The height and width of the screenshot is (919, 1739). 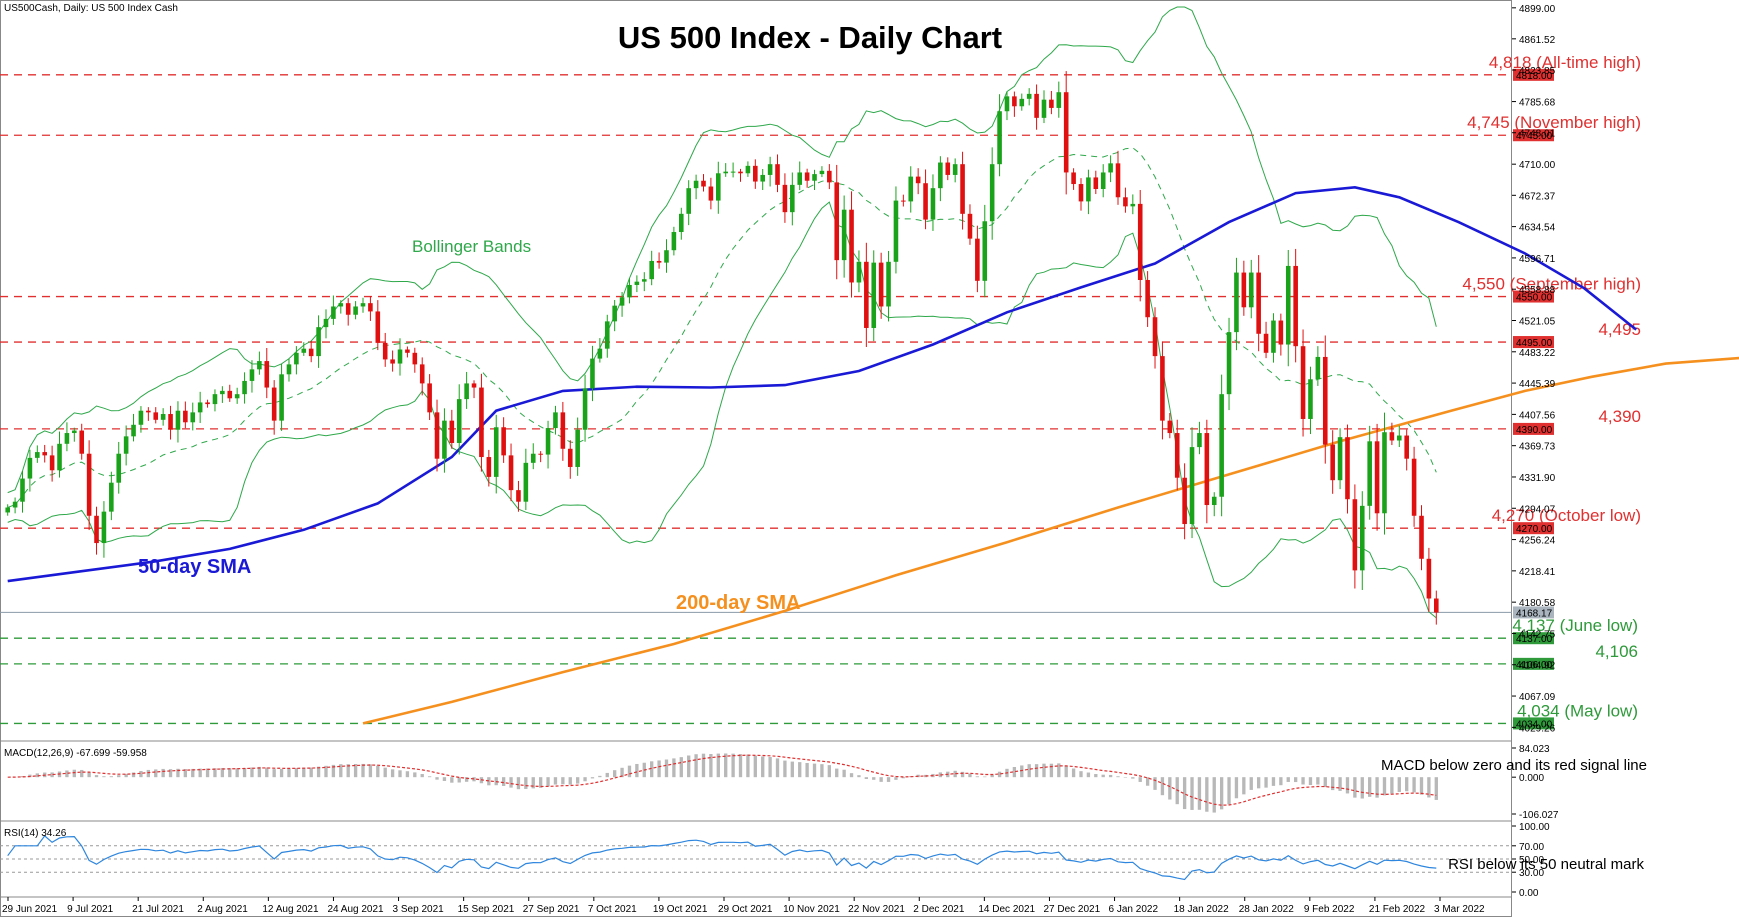 What do you see at coordinates (1537, 447) in the screenshot?
I see `price-tick-label: 4369.73` at bounding box center [1537, 447].